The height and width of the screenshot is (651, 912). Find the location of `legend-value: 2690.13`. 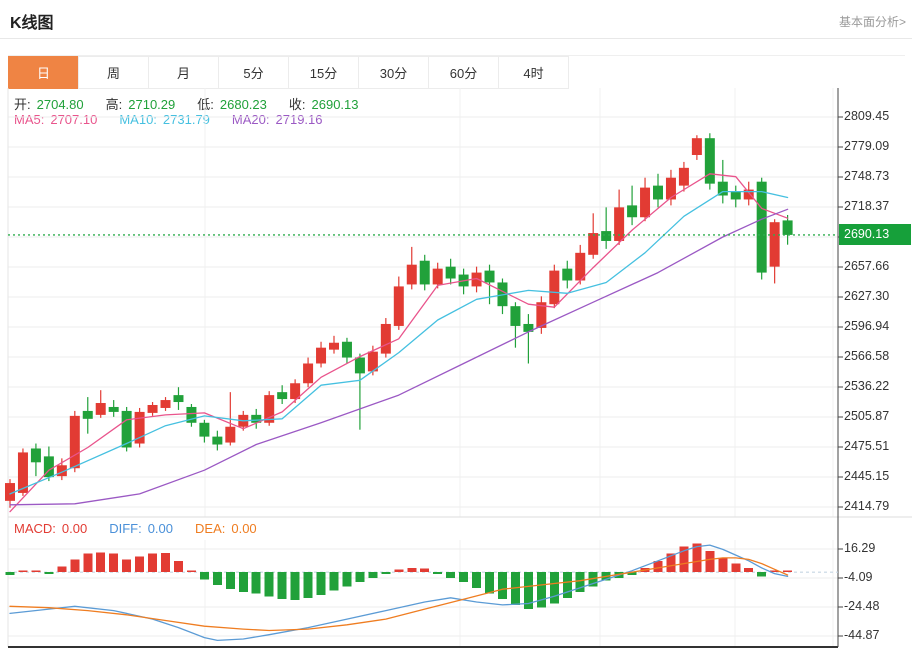

legend-value: 2690.13 is located at coordinates (335, 104).